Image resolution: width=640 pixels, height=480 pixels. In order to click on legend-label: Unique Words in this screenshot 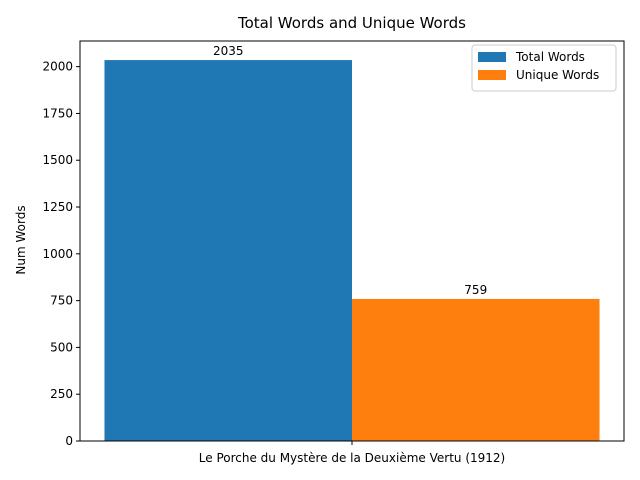, I will do `click(557, 75)`.